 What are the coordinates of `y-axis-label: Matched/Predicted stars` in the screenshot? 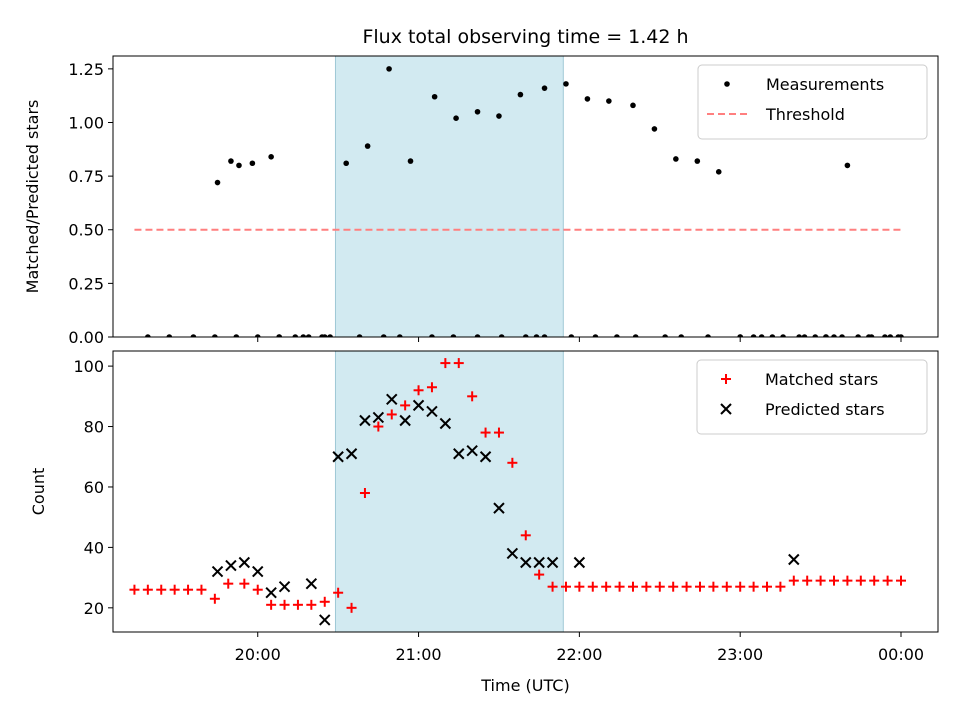 It's located at (32, 197).